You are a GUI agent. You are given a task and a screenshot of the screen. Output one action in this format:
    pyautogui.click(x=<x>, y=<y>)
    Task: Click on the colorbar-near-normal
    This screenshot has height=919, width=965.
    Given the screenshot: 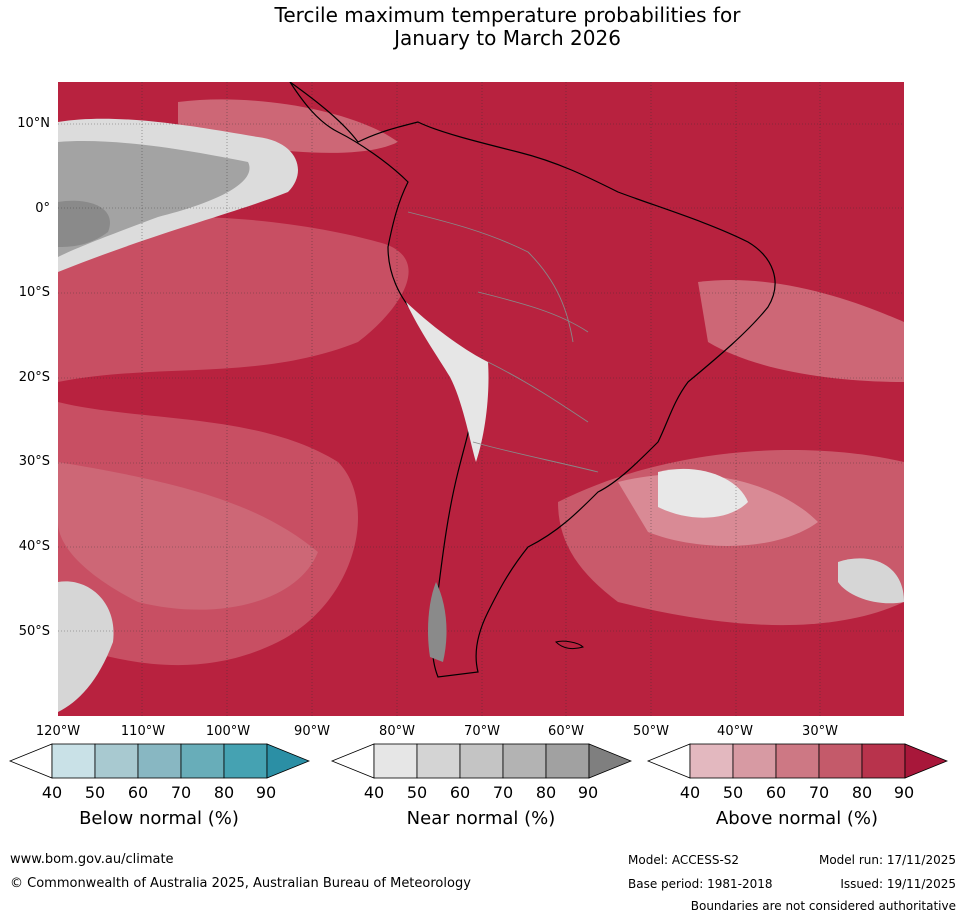 What is the action you would take?
    pyautogui.click(x=481, y=761)
    